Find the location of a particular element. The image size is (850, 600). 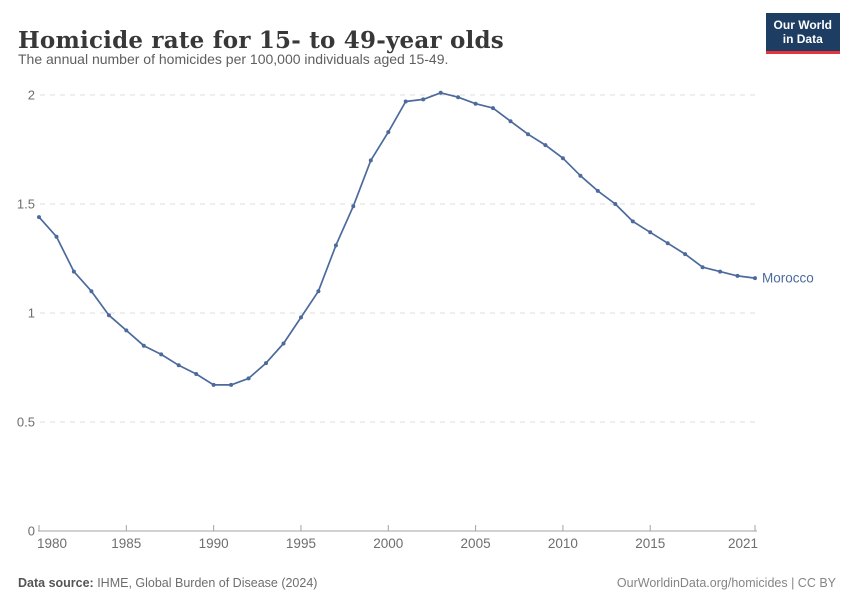

x-tick-label: 2005 is located at coordinates (476, 543).